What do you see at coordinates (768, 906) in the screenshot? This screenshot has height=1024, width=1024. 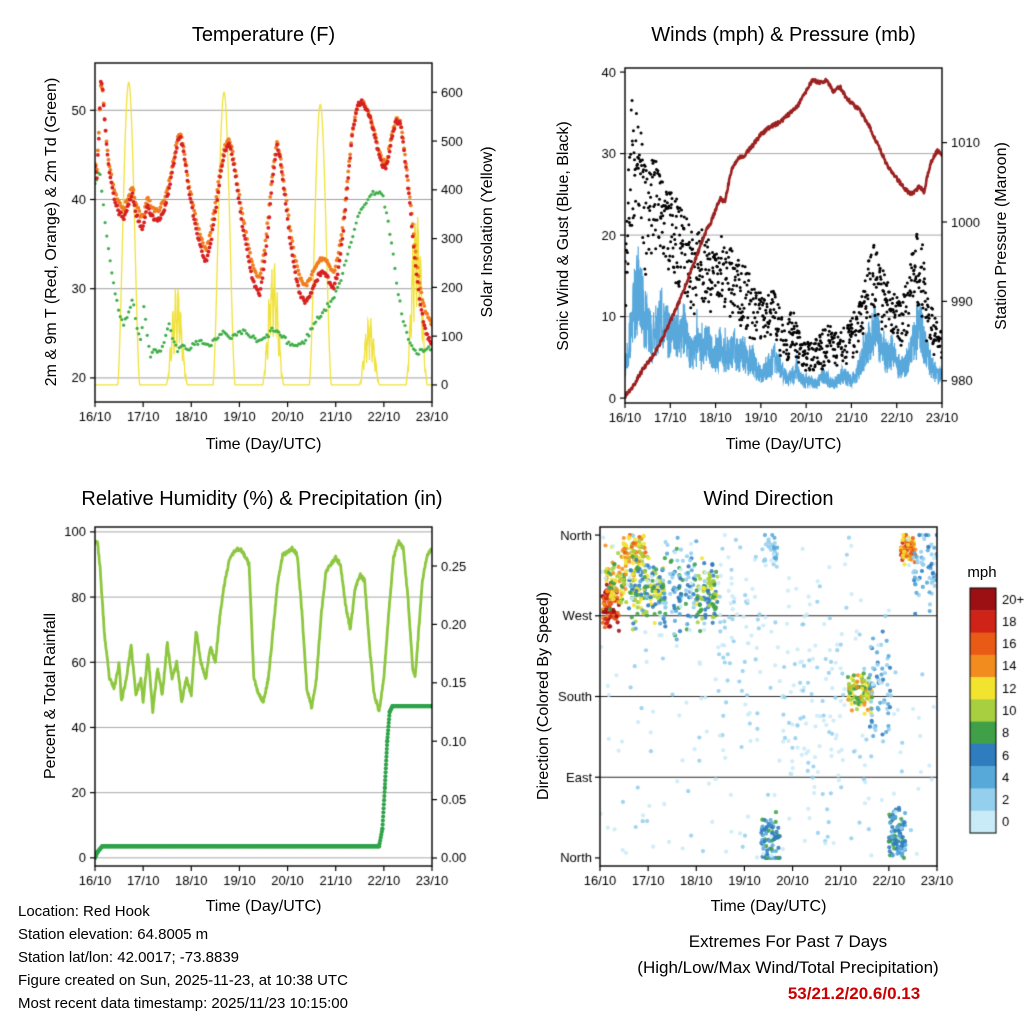 I see `wind-direction-xlabel: Time (Day/UTC)` at bounding box center [768, 906].